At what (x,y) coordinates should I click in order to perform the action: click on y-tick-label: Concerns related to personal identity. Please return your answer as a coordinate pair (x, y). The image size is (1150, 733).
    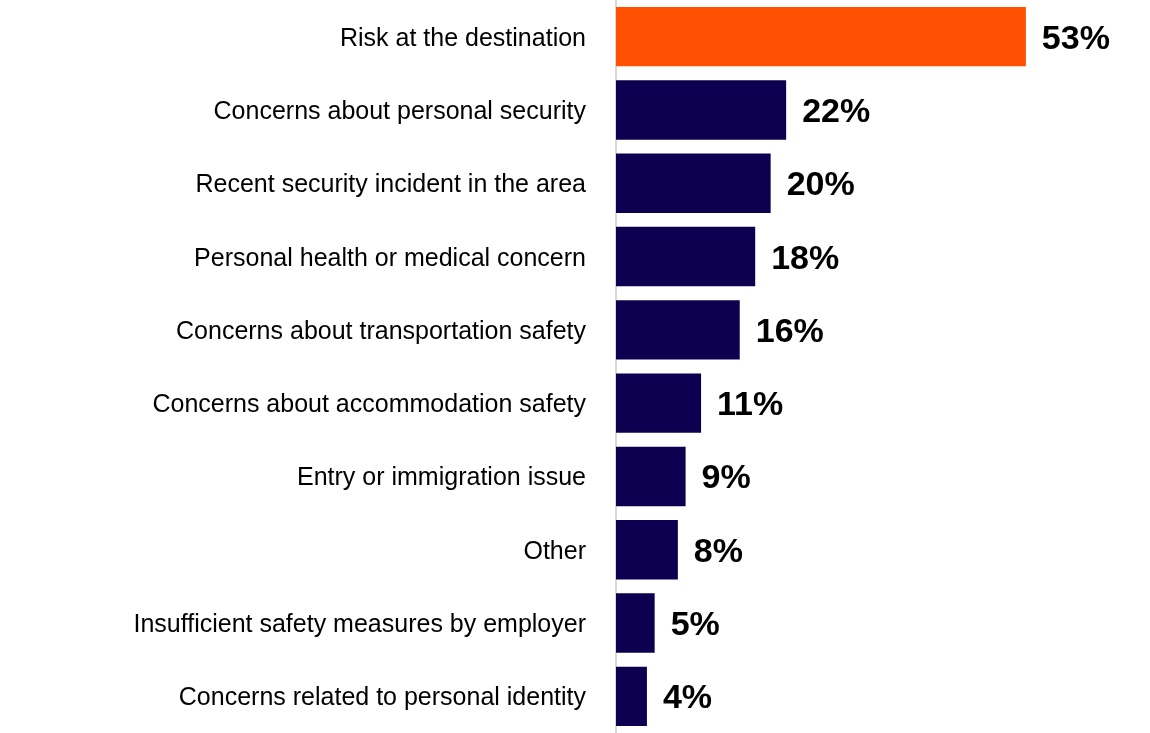
    Looking at the image, I should click on (382, 696).